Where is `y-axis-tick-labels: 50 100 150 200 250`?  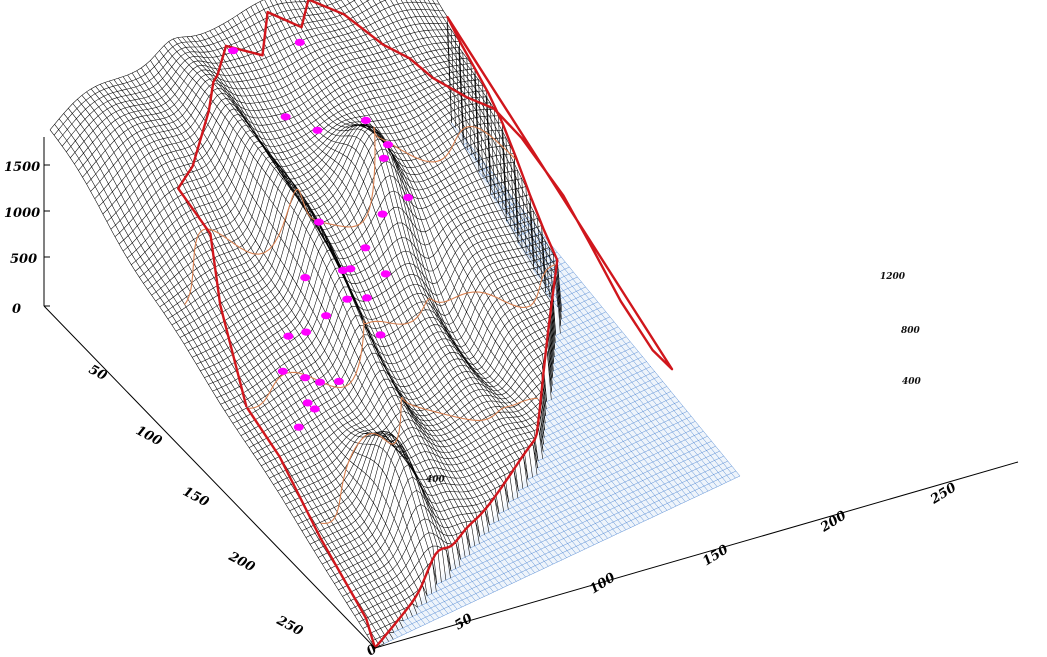
y-axis-tick-labels: 50 100 150 200 250 is located at coordinates (195, 500).